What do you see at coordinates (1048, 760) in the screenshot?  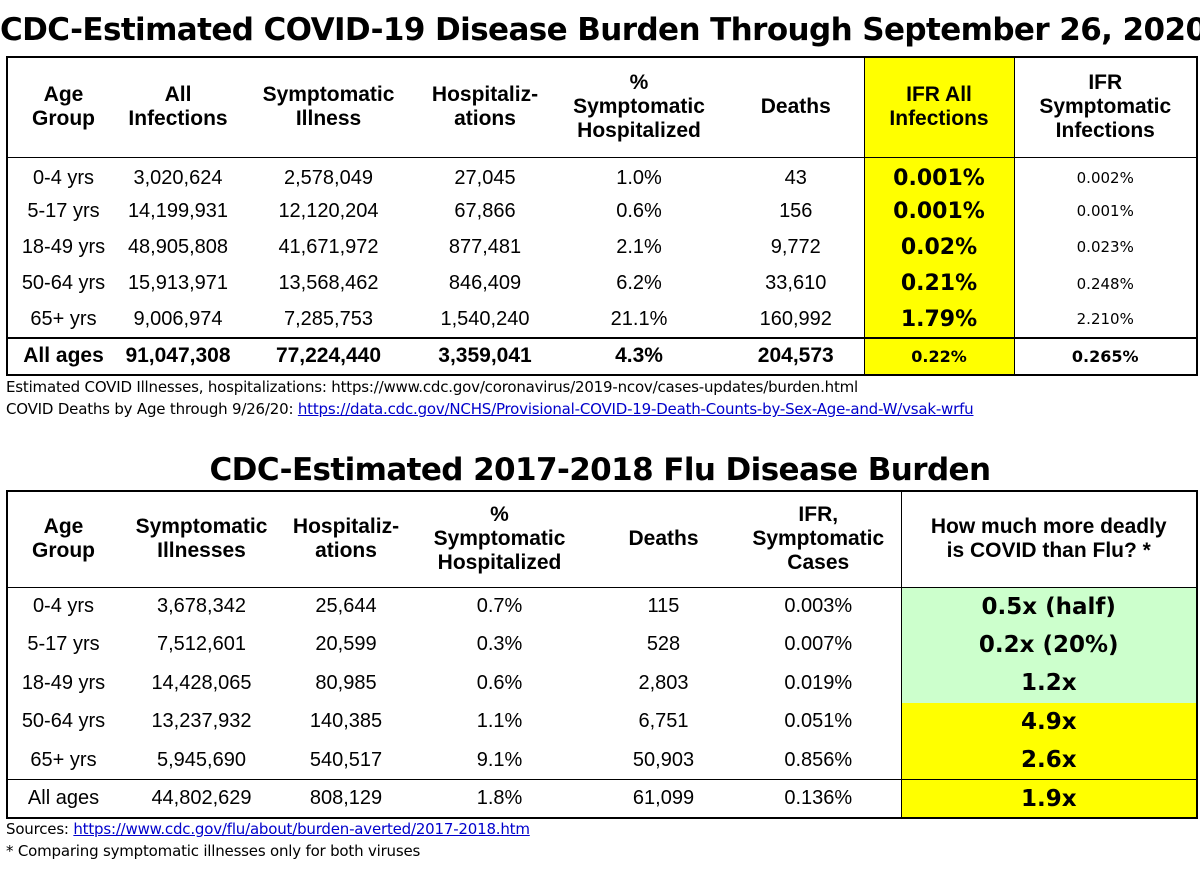 I see `cell-covid-vs-flu: 2.6x` at bounding box center [1048, 760].